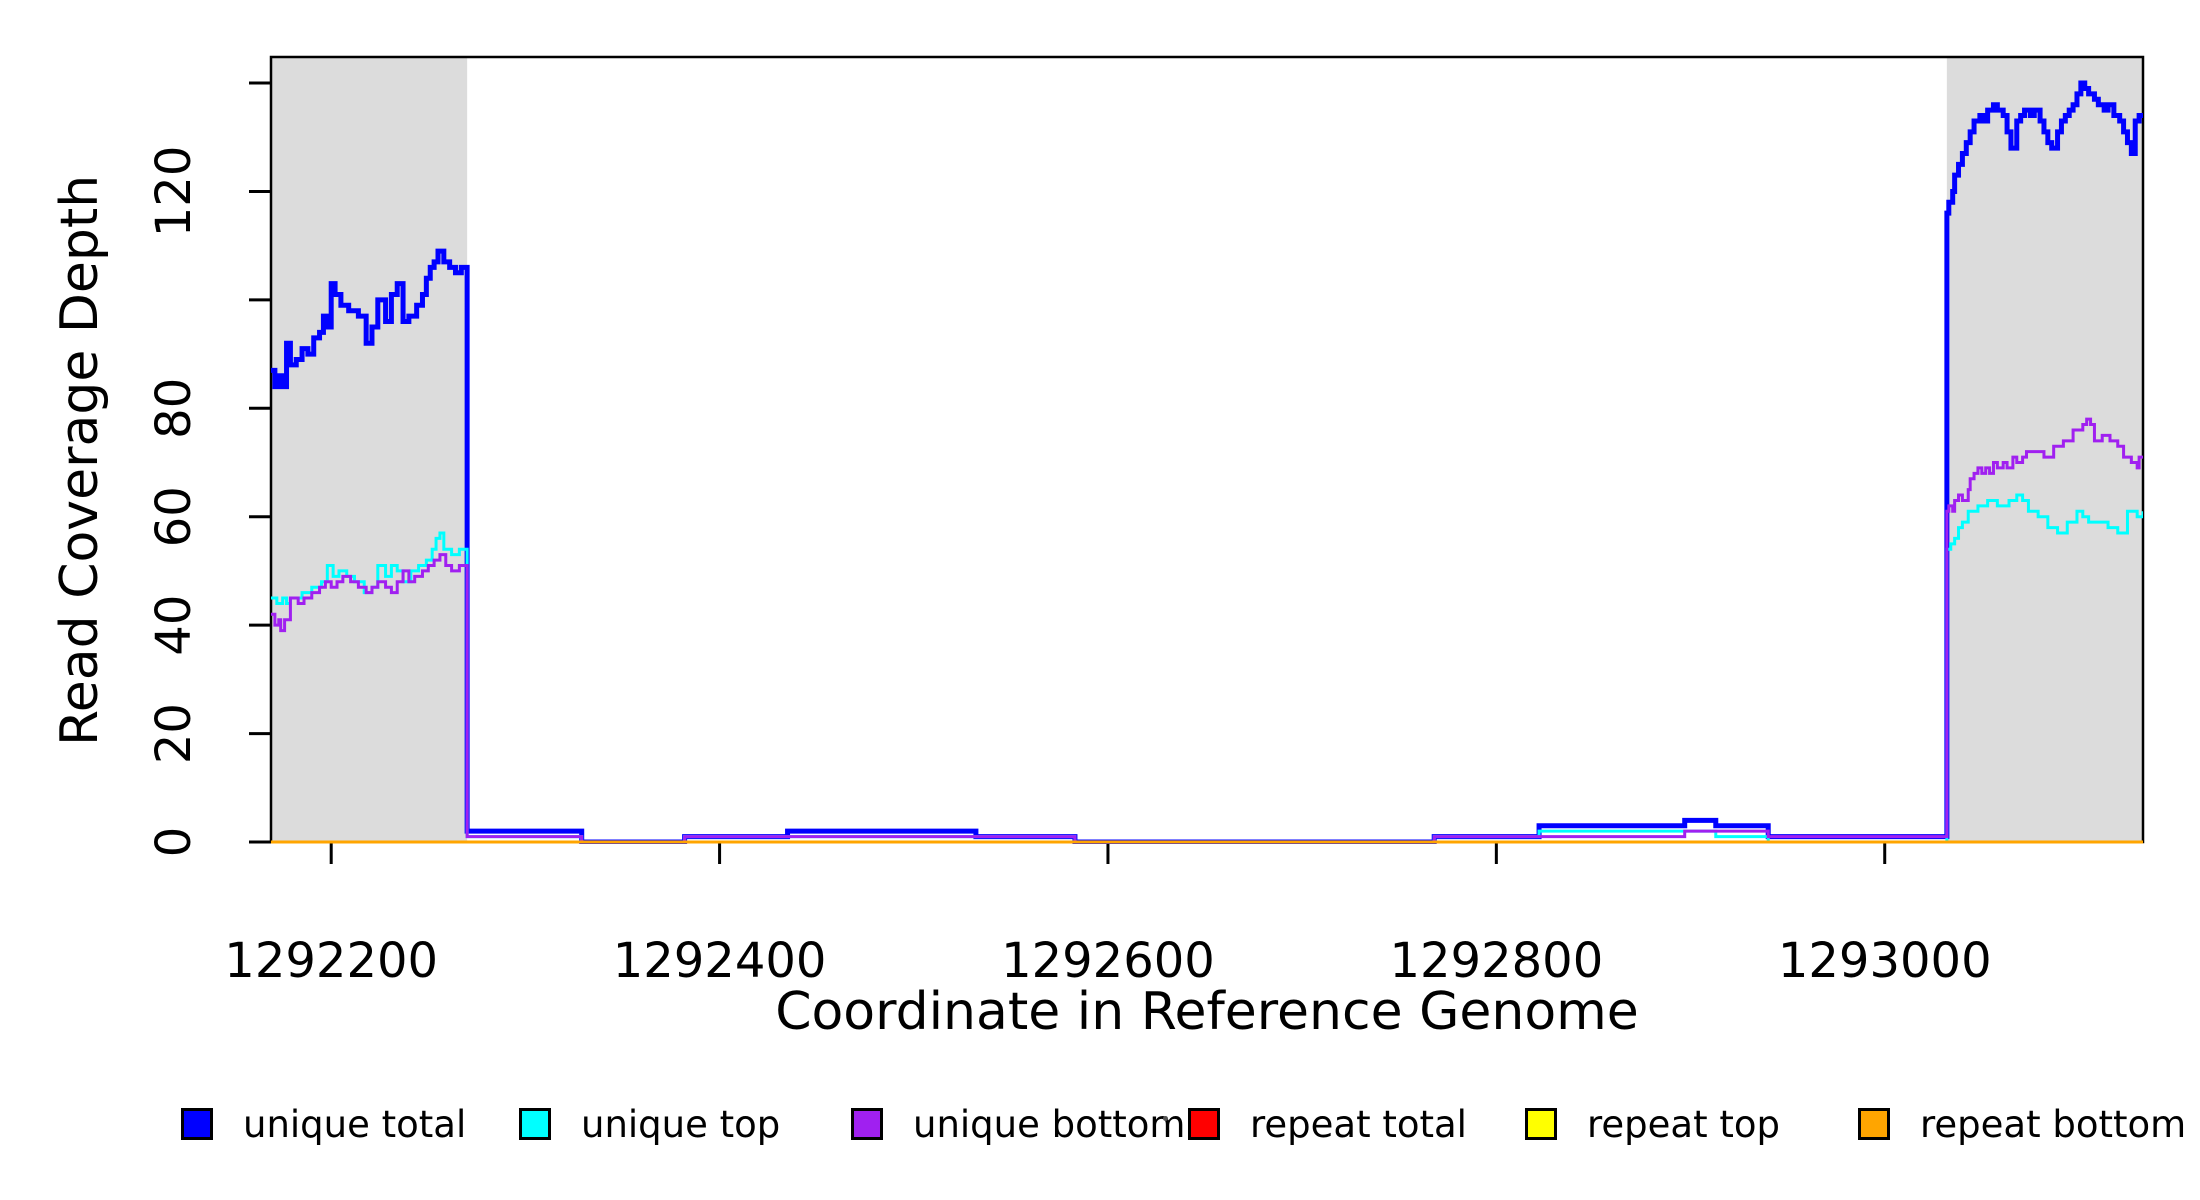 The width and height of the screenshot is (2200, 1200). I want to click on legend-label: repeat top, so click(1683, 1124).